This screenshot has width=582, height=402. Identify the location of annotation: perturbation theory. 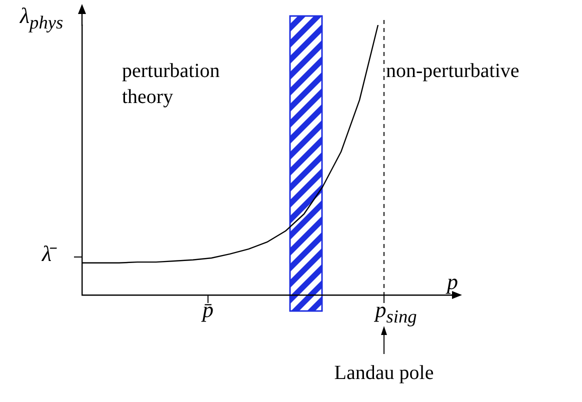
(171, 84).